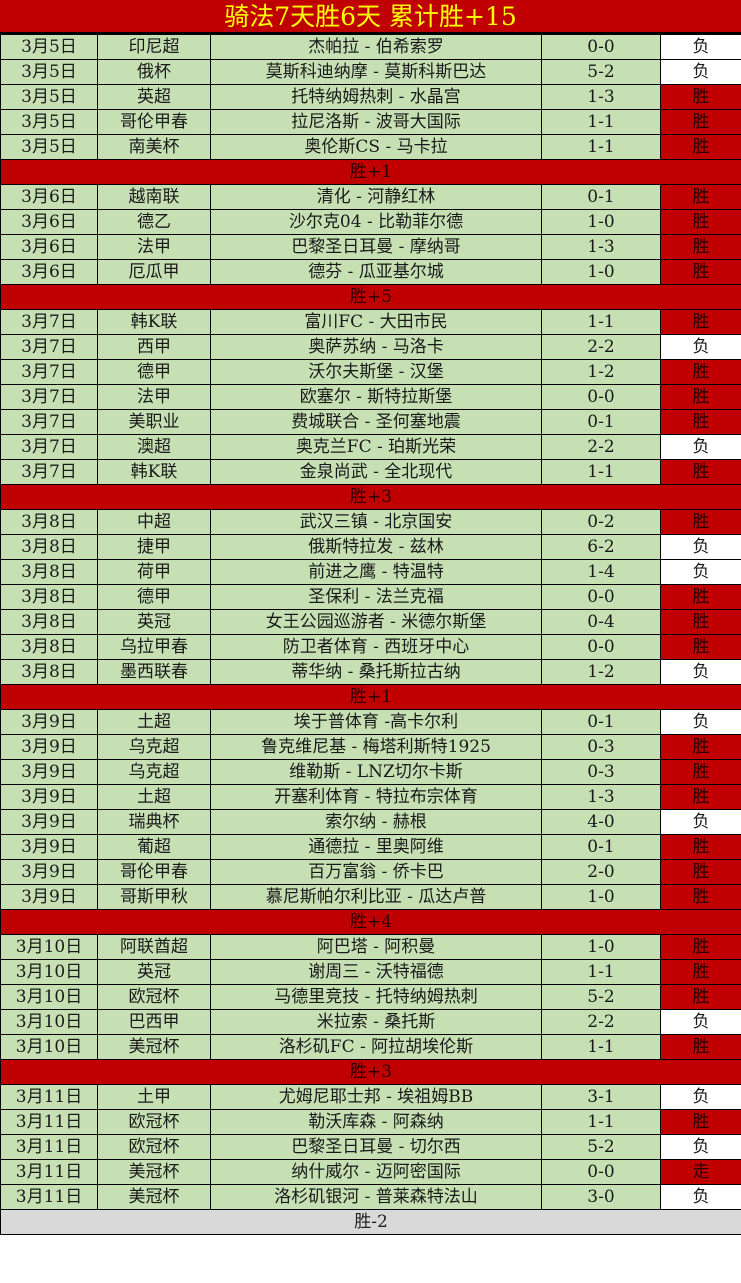 The height and width of the screenshot is (1283, 741). Describe the element at coordinates (601, 997) in the screenshot. I see `score-cell: 5-2` at that location.